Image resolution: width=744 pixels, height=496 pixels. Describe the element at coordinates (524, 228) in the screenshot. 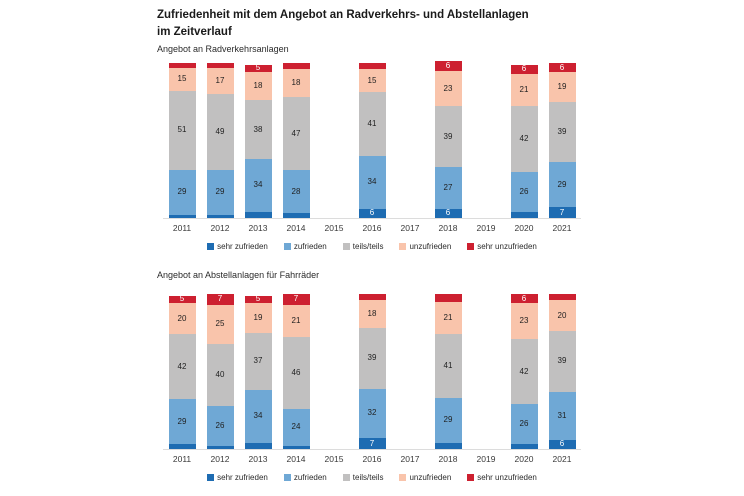

I see `x-axis-label: 2020` at that location.